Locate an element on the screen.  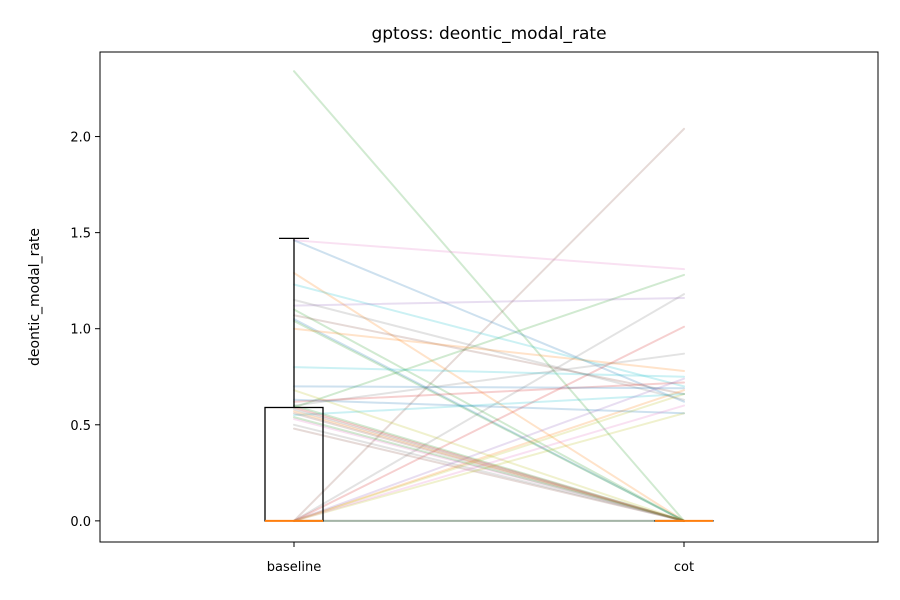
boxplot-baseline is located at coordinates (294, 379).